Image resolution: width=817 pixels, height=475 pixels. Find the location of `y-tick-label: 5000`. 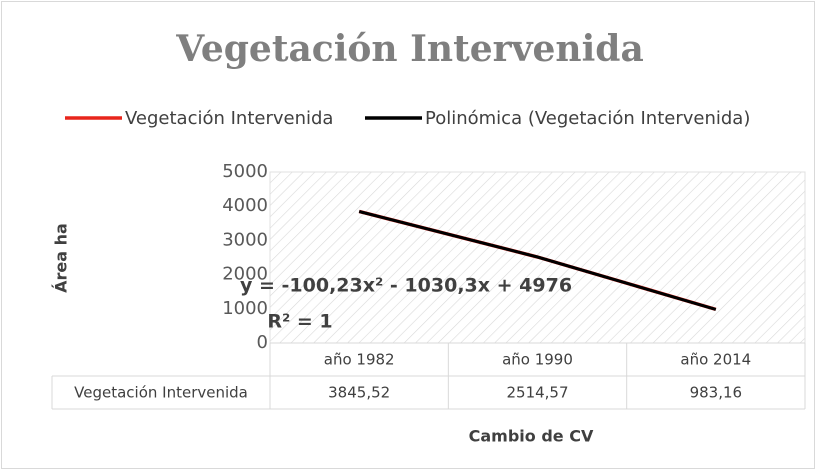

y-tick-label: 5000 is located at coordinates (245, 171).